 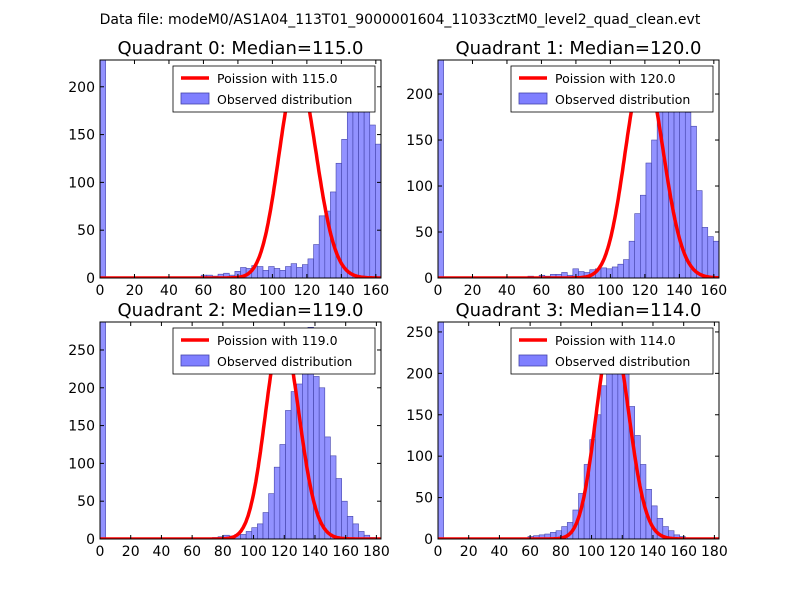 I want to click on legend: Poission with 115.0 Observed distribution, so click(x=274, y=89).